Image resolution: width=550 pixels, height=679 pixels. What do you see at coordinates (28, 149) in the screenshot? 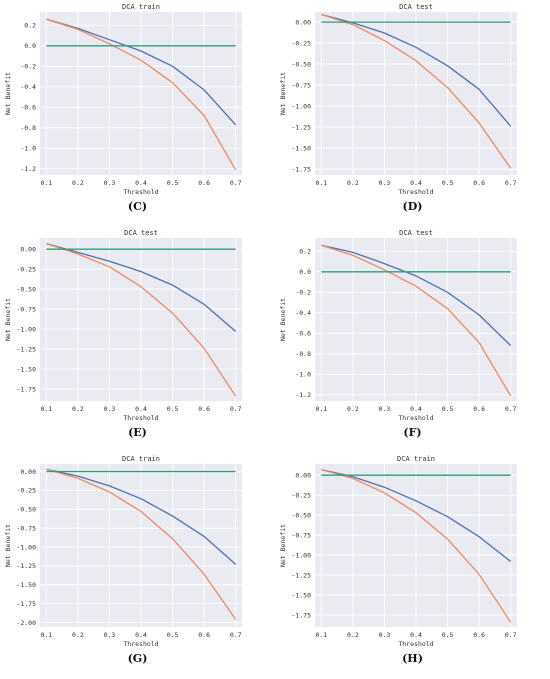
I see `y-tick-label: -1.0` at bounding box center [28, 149].